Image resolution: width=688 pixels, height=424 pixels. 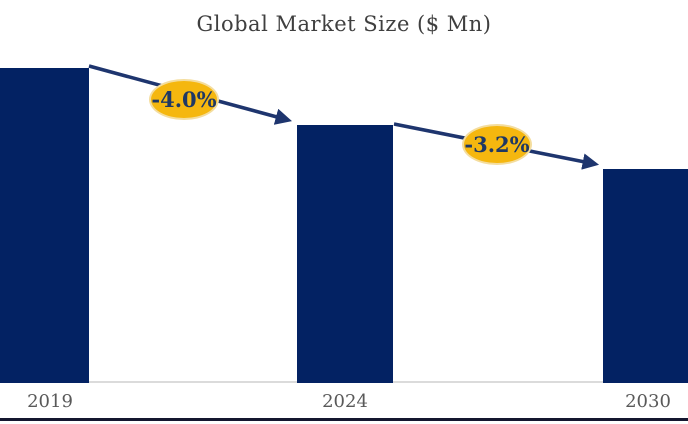 I want to click on bar-2019, so click(x=44, y=225).